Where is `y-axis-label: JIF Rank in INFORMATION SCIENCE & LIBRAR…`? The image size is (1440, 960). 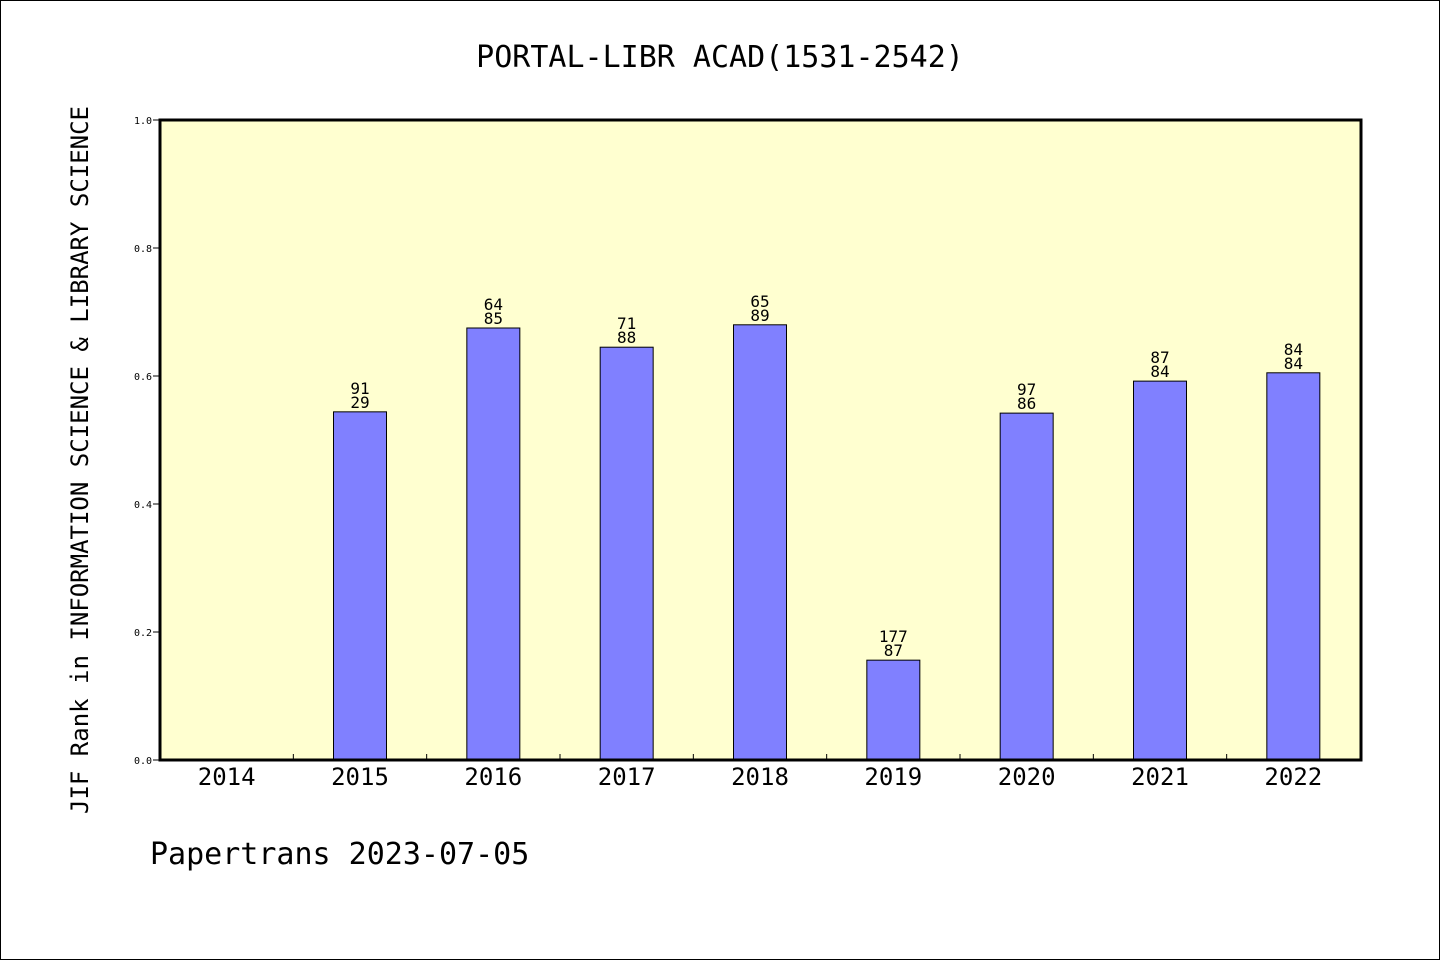
y-axis-label: JIF Rank in INFORMATION SCIENCE & LIBRAR… is located at coordinates (80, 460).